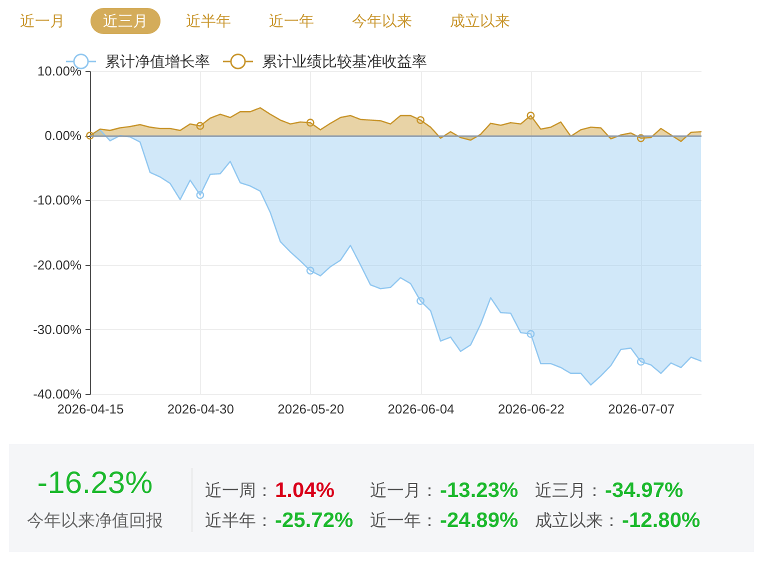 This screenshot has width=780, height=568. I want to click on text: 今年以来净值回报, so click(95, 520).